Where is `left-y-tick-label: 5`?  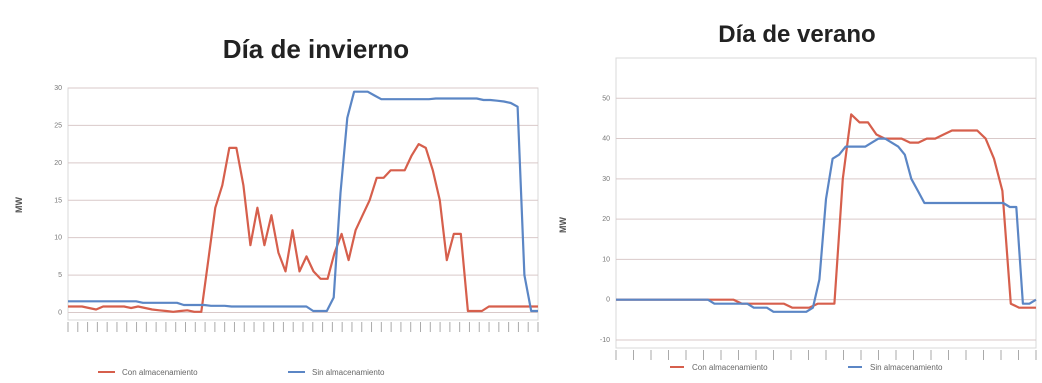 left-y-tick-label: 5 is located at coordinates (60, 275).